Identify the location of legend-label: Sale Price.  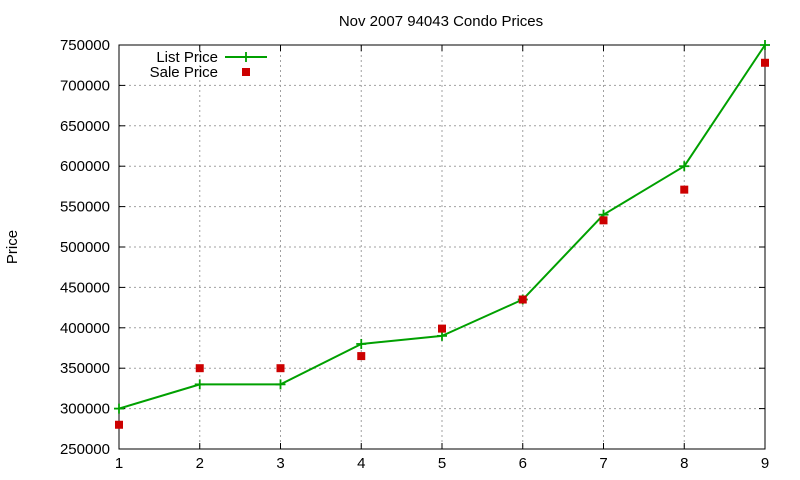
(184, 72).